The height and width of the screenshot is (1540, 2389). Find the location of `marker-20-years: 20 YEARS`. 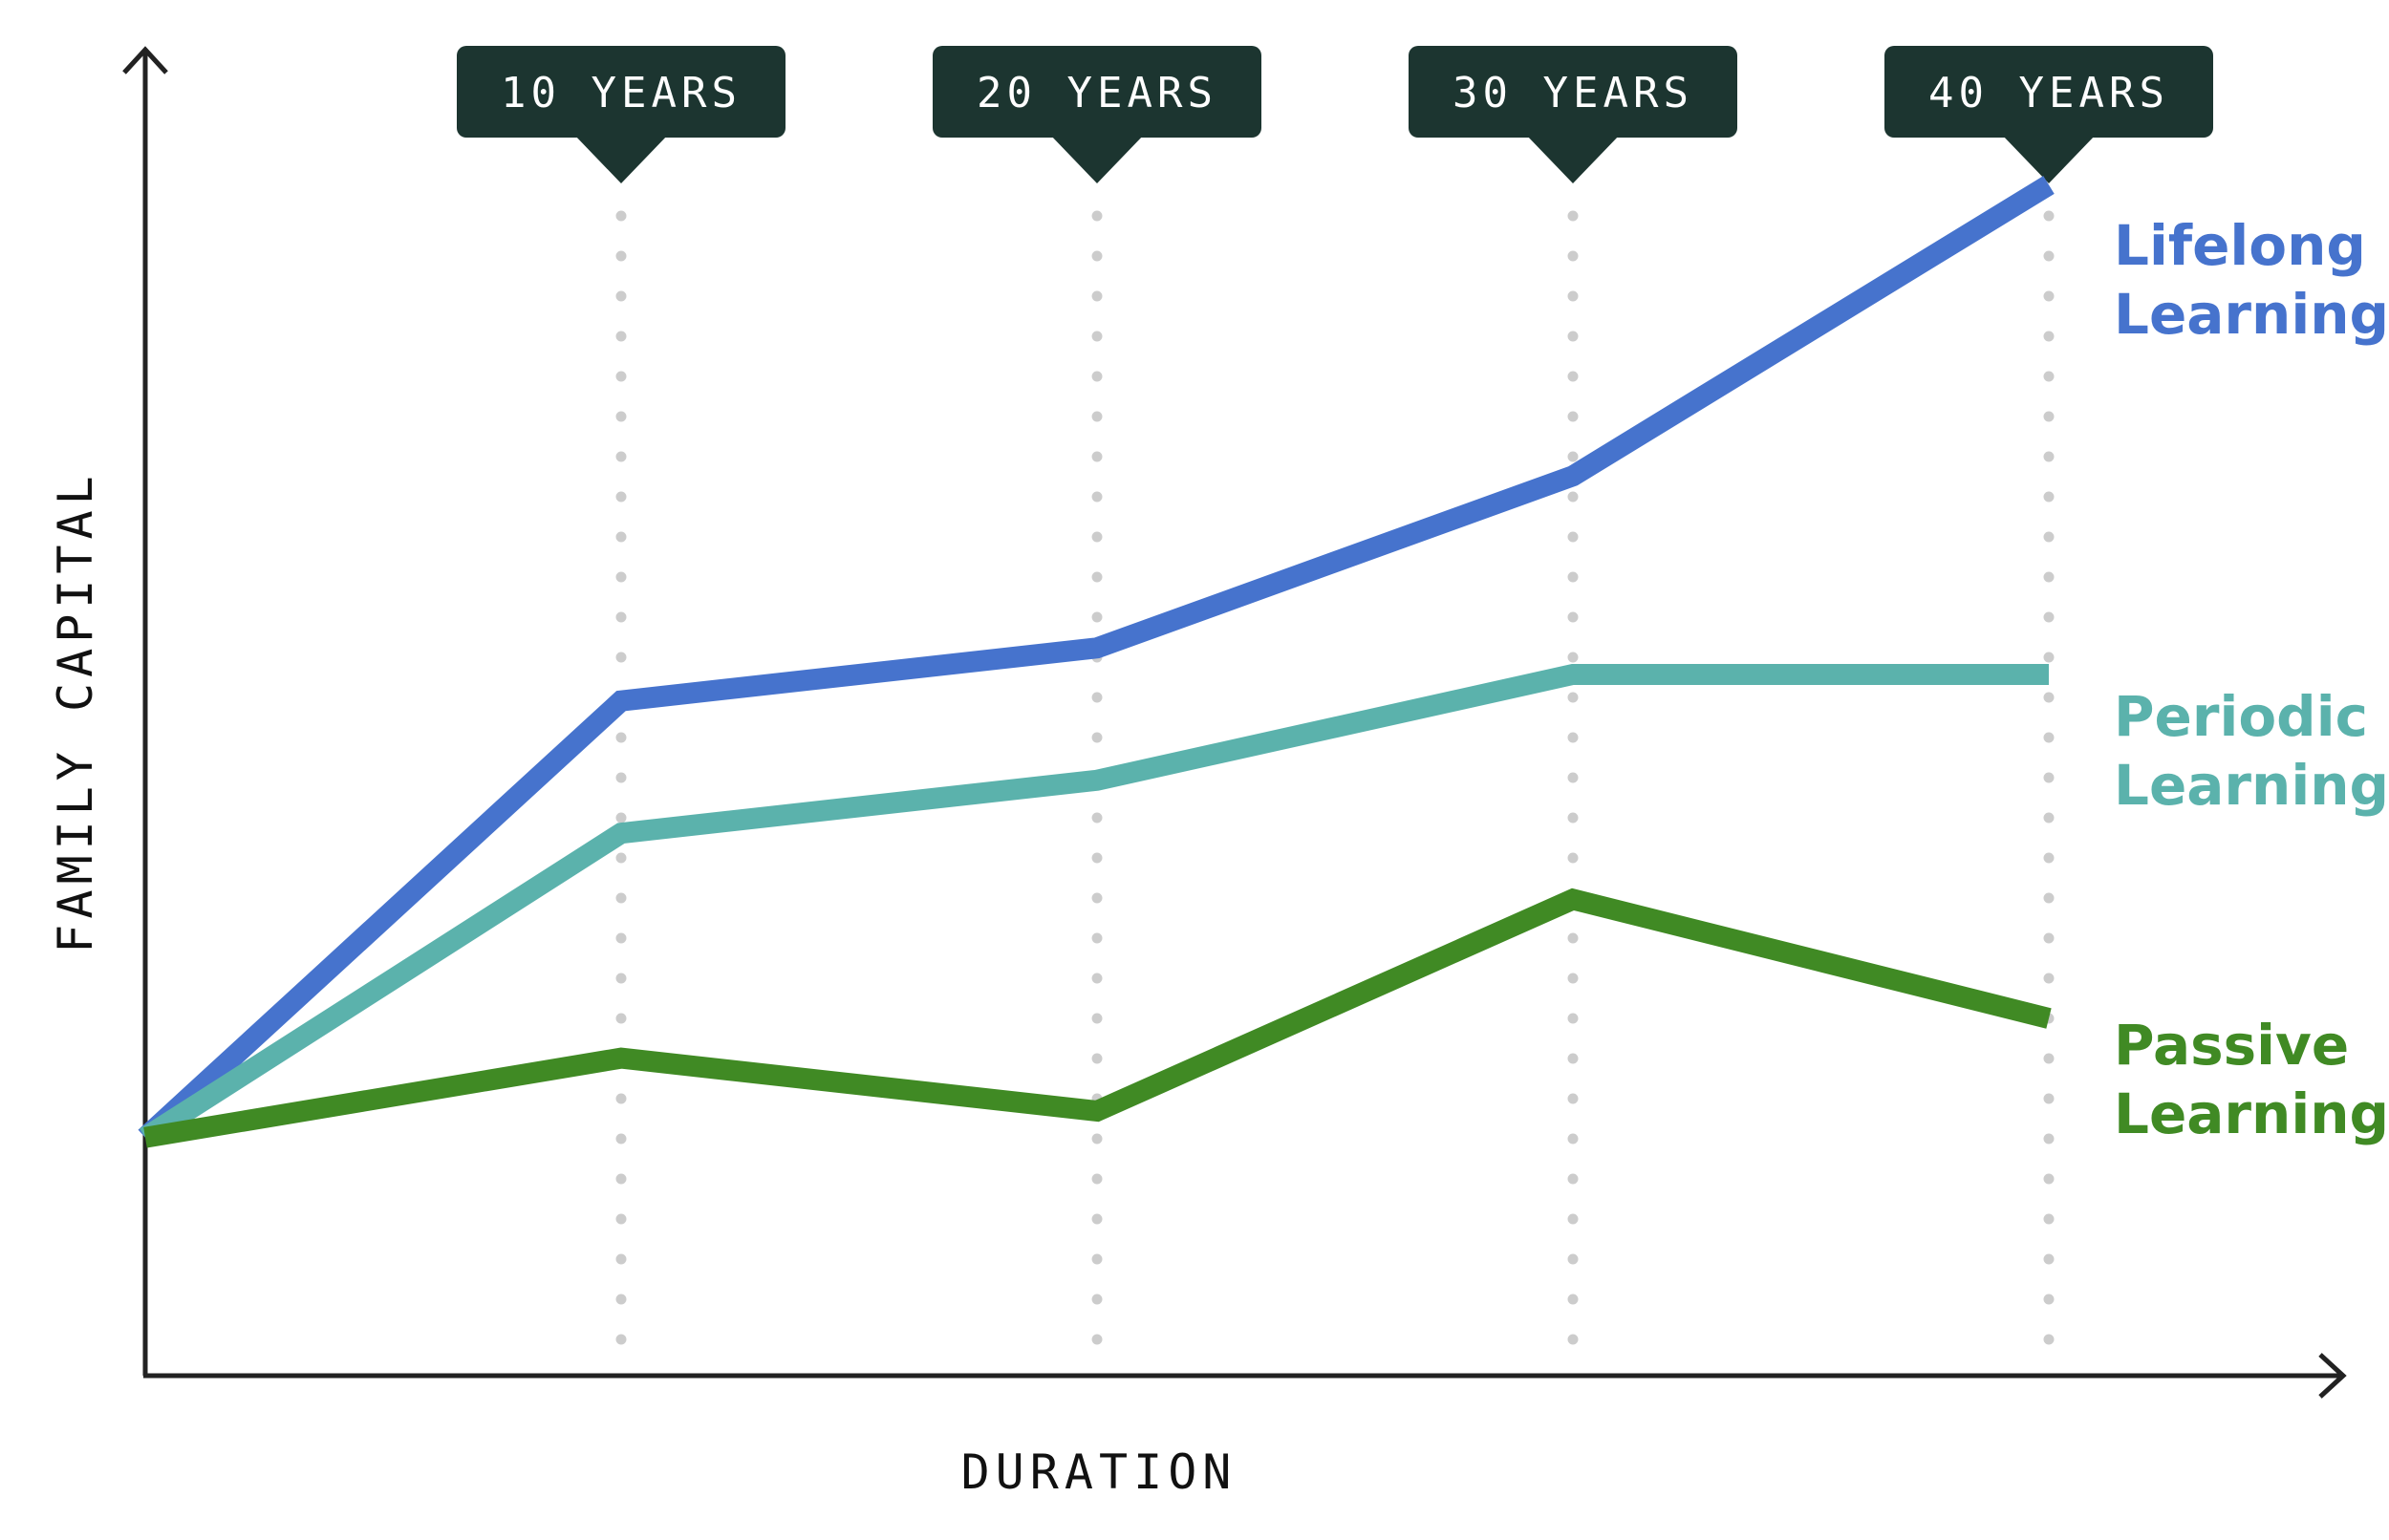

marker-20-years: 20 YEARS is located at coordinates (1097, 114).